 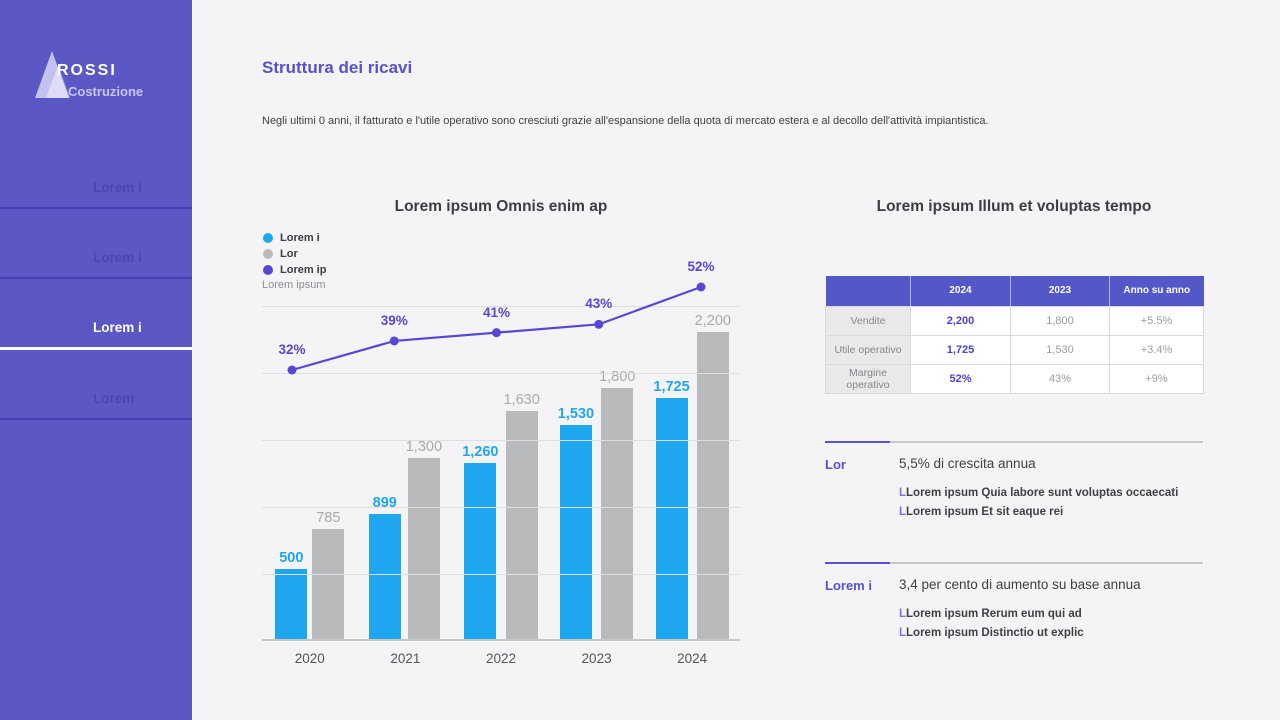 I want to click on bullet-item: LLorem ipsum Et sit eaque rei, so click(x=1038, y=512).